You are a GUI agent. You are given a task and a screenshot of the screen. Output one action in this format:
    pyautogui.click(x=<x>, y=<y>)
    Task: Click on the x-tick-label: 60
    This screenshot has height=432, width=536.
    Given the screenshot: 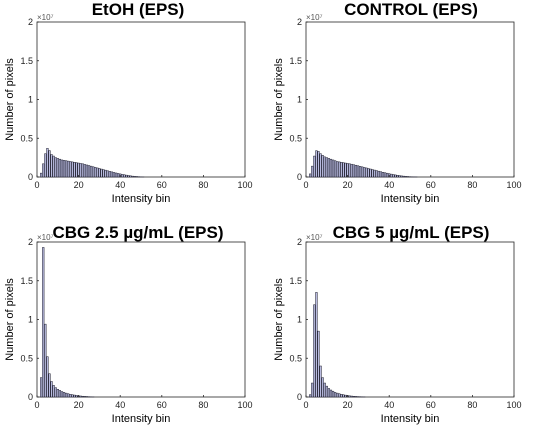 What is the action you would take?
    pyautogui.click(x=162, y=185)
    